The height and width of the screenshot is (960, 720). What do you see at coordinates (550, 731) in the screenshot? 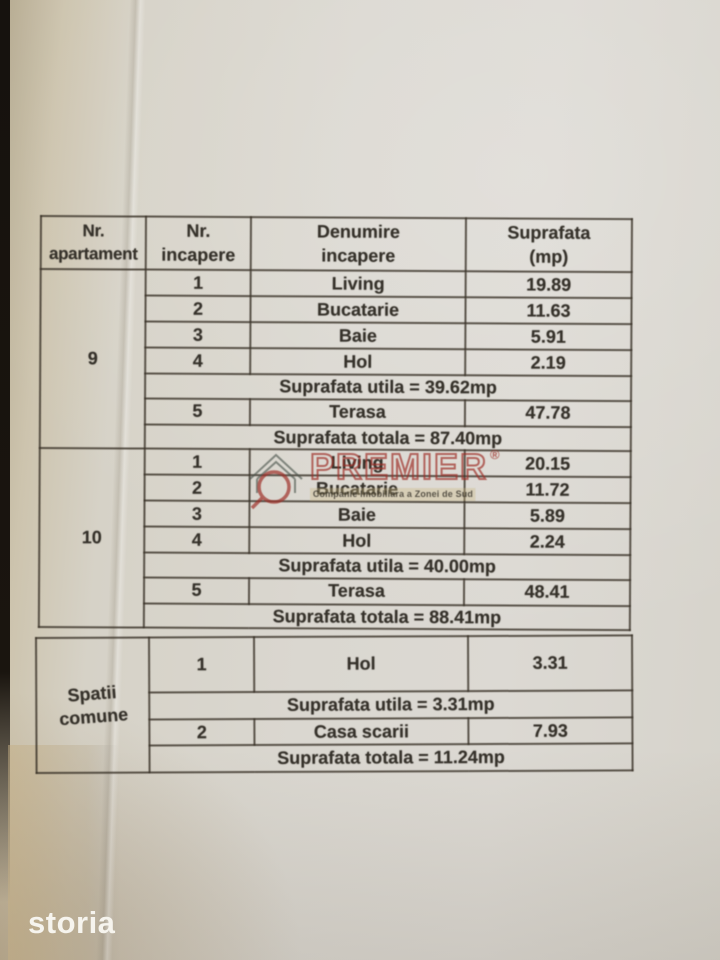
I see `room-area: 7.93` at bounding box center [550, 731].